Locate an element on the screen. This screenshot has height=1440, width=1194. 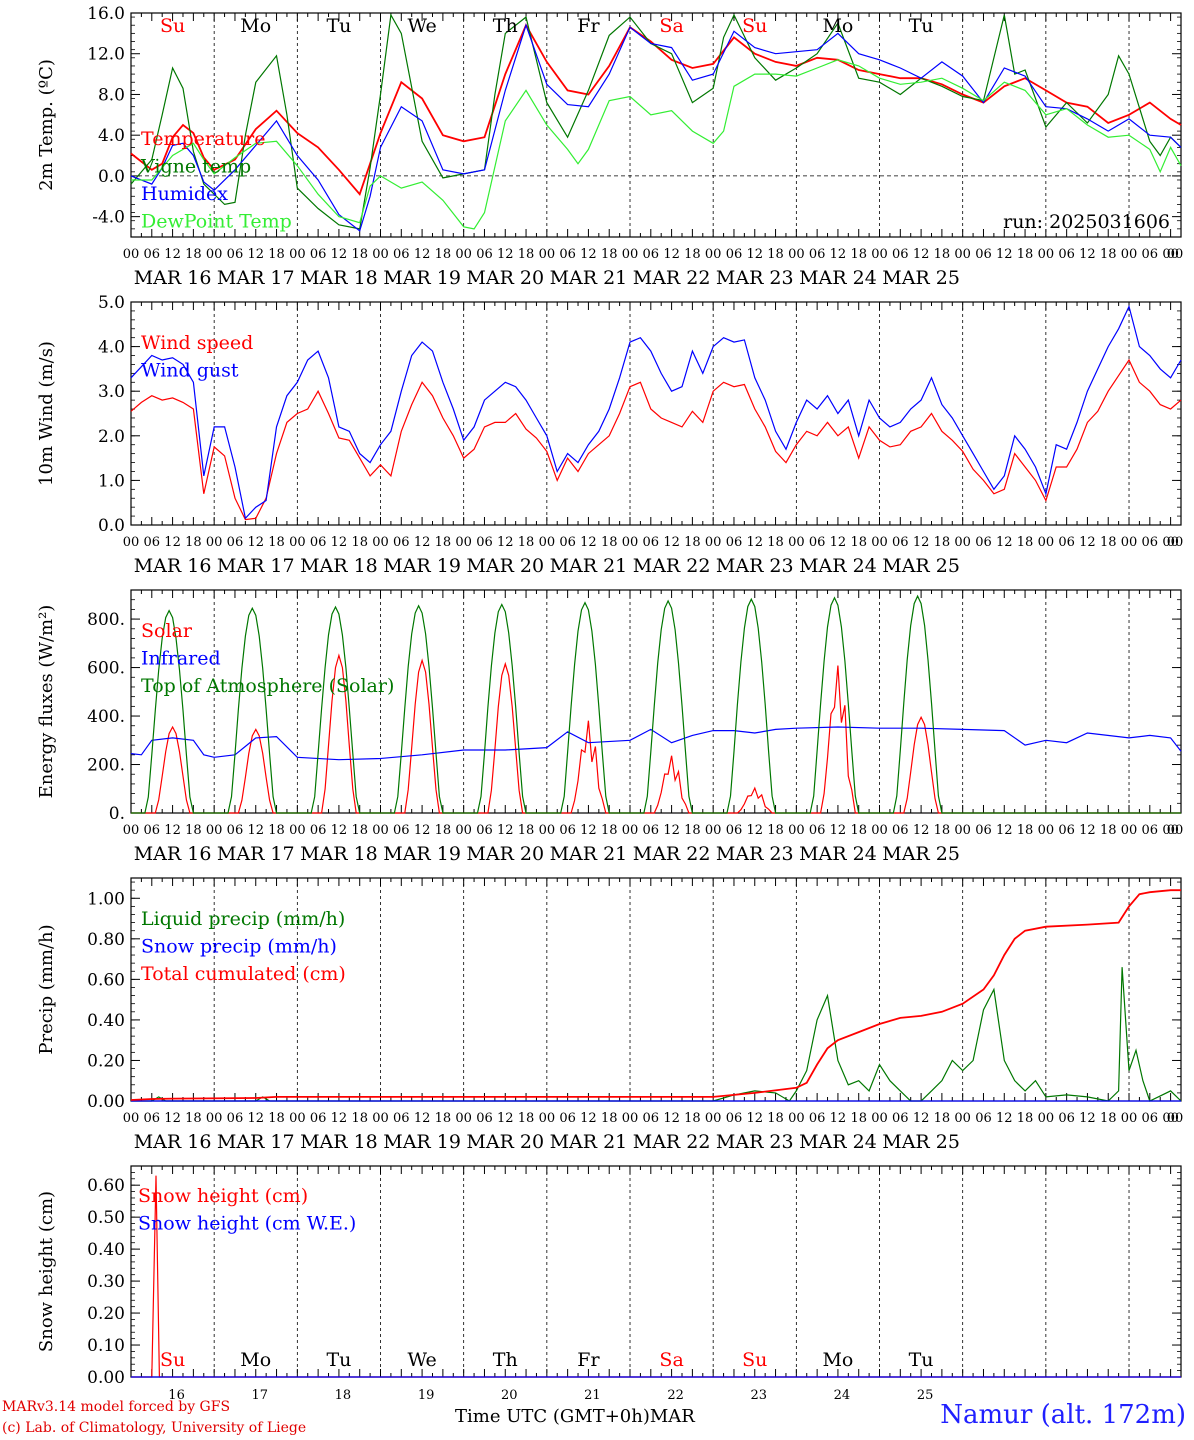
y-tick-label: 12.0 is located at coordinates (106, 55).